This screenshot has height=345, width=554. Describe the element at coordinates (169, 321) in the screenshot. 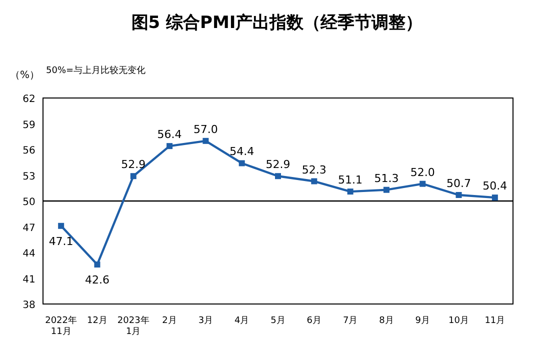

I see `x-tick-label: 2月` at that location.